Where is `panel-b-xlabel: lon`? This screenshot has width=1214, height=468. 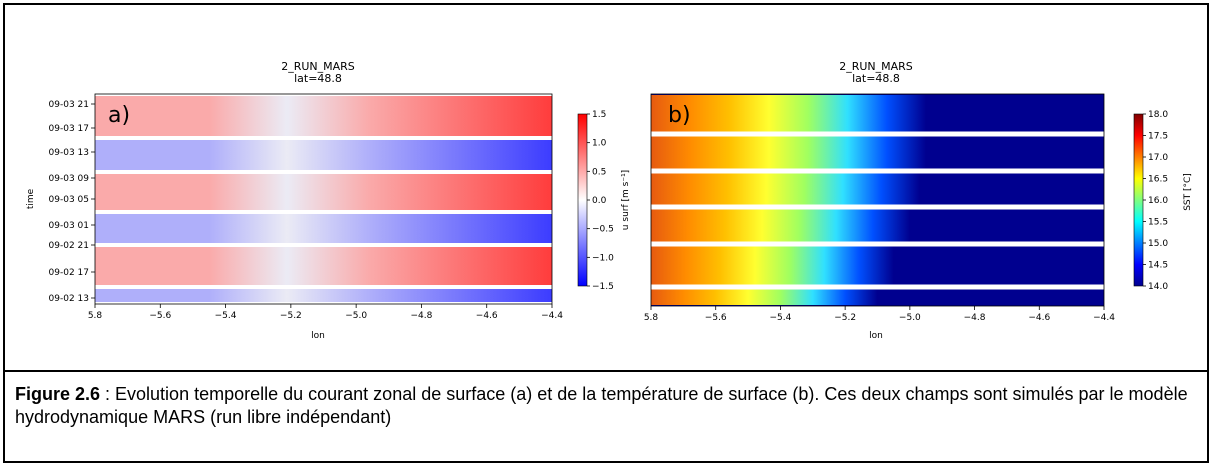
panel-b-xlabel: lon is located at coordinates (876, 336).